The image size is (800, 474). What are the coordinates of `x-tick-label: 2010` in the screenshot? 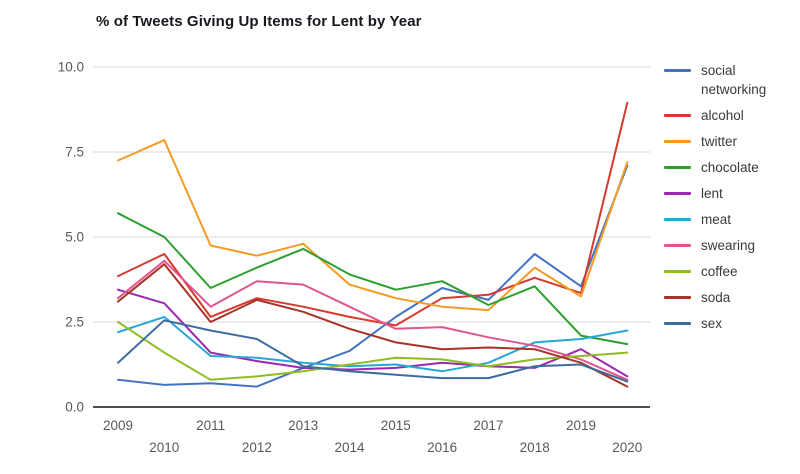 It's located at (164, 447).